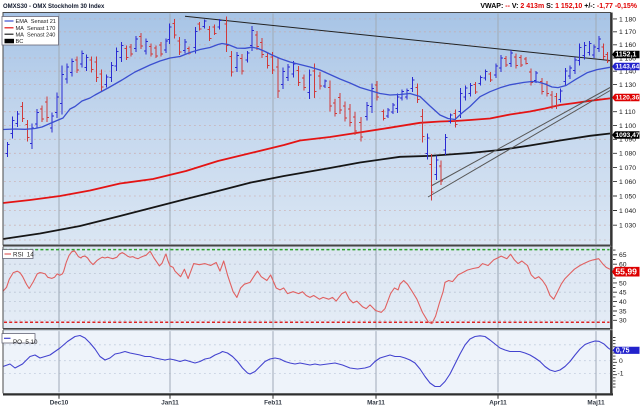  Describe the element at coordinates (376, 403) in the screenshot. I see `svg-text: Mar11` at that location.